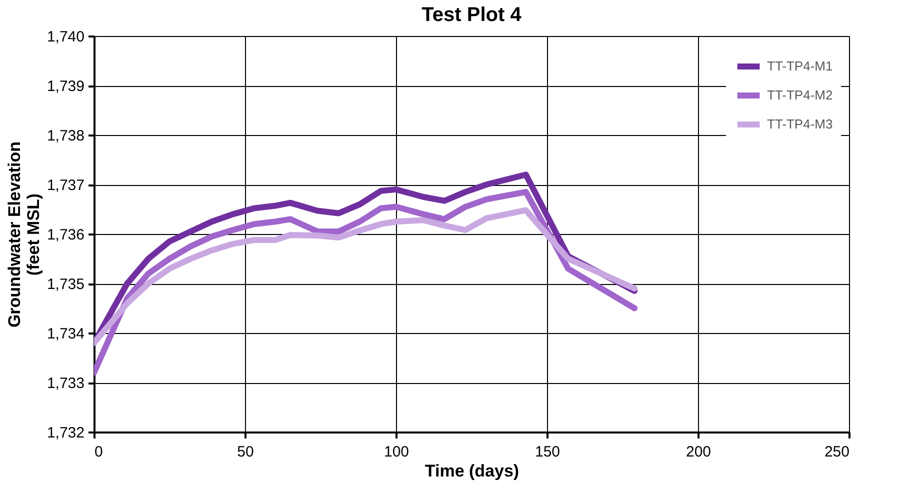  I want to click on y-tick-label: 1,732, so click(65, 433).